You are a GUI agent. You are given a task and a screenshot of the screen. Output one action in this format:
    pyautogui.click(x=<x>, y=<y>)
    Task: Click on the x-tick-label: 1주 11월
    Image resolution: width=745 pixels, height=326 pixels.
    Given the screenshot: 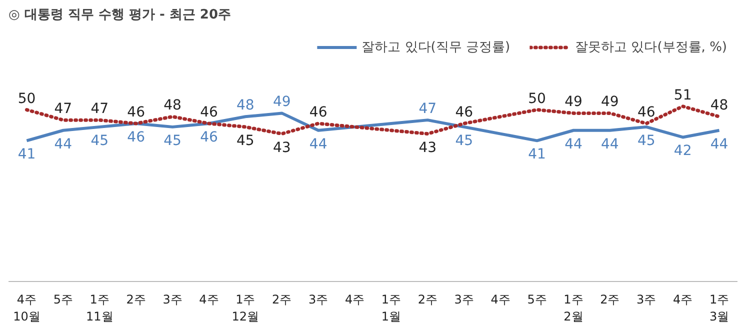 What is the action you would take?
    pyautogui.click(x=100, y=308)
    